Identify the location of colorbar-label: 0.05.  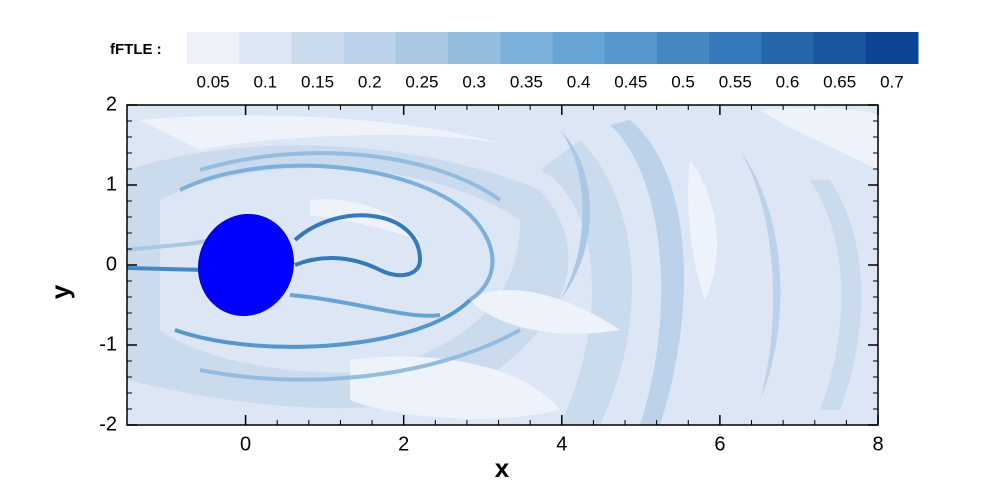
(213, 81).